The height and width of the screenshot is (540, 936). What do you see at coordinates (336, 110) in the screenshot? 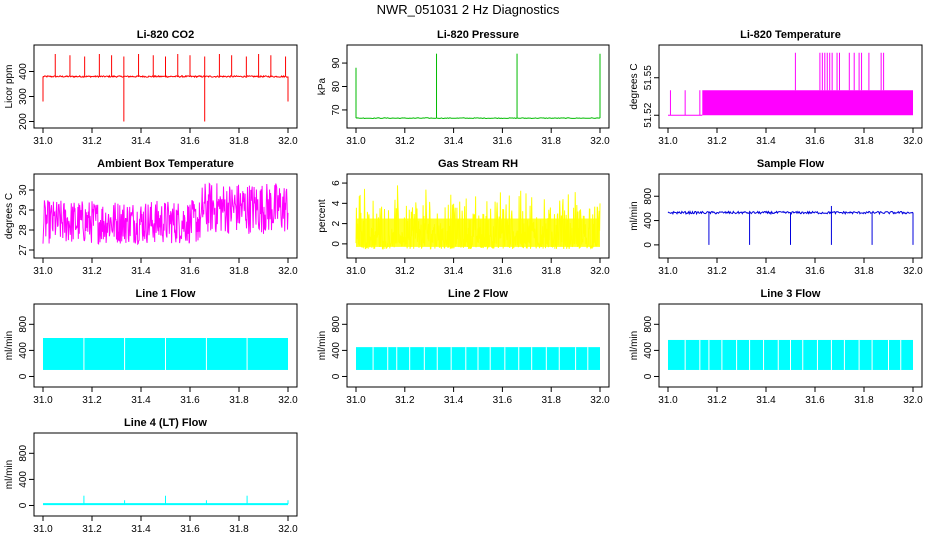
I see `y-tick-label: 70` at bounding box center [336, 110].